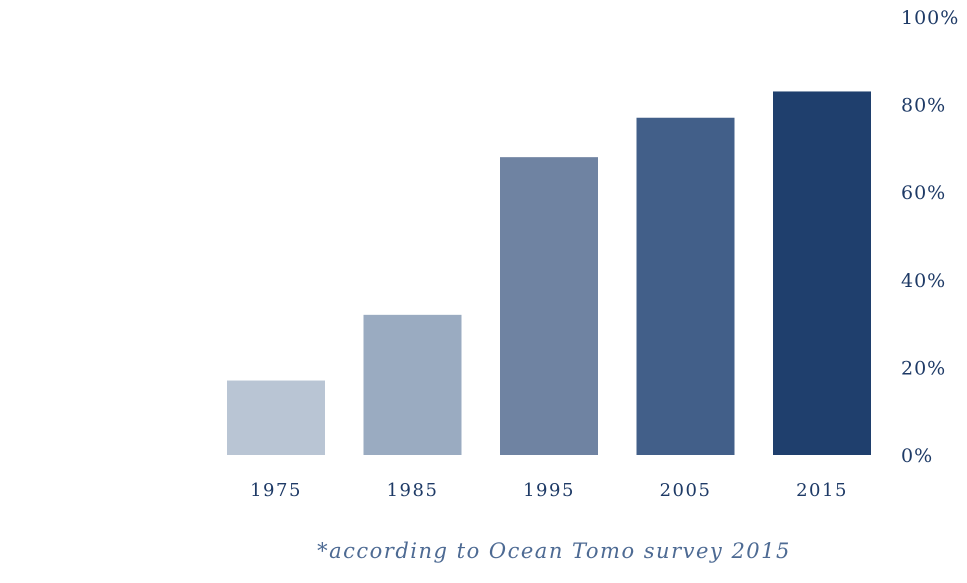 The image size is (967, 583). I want to click on bar-1985, so click(412, 384).